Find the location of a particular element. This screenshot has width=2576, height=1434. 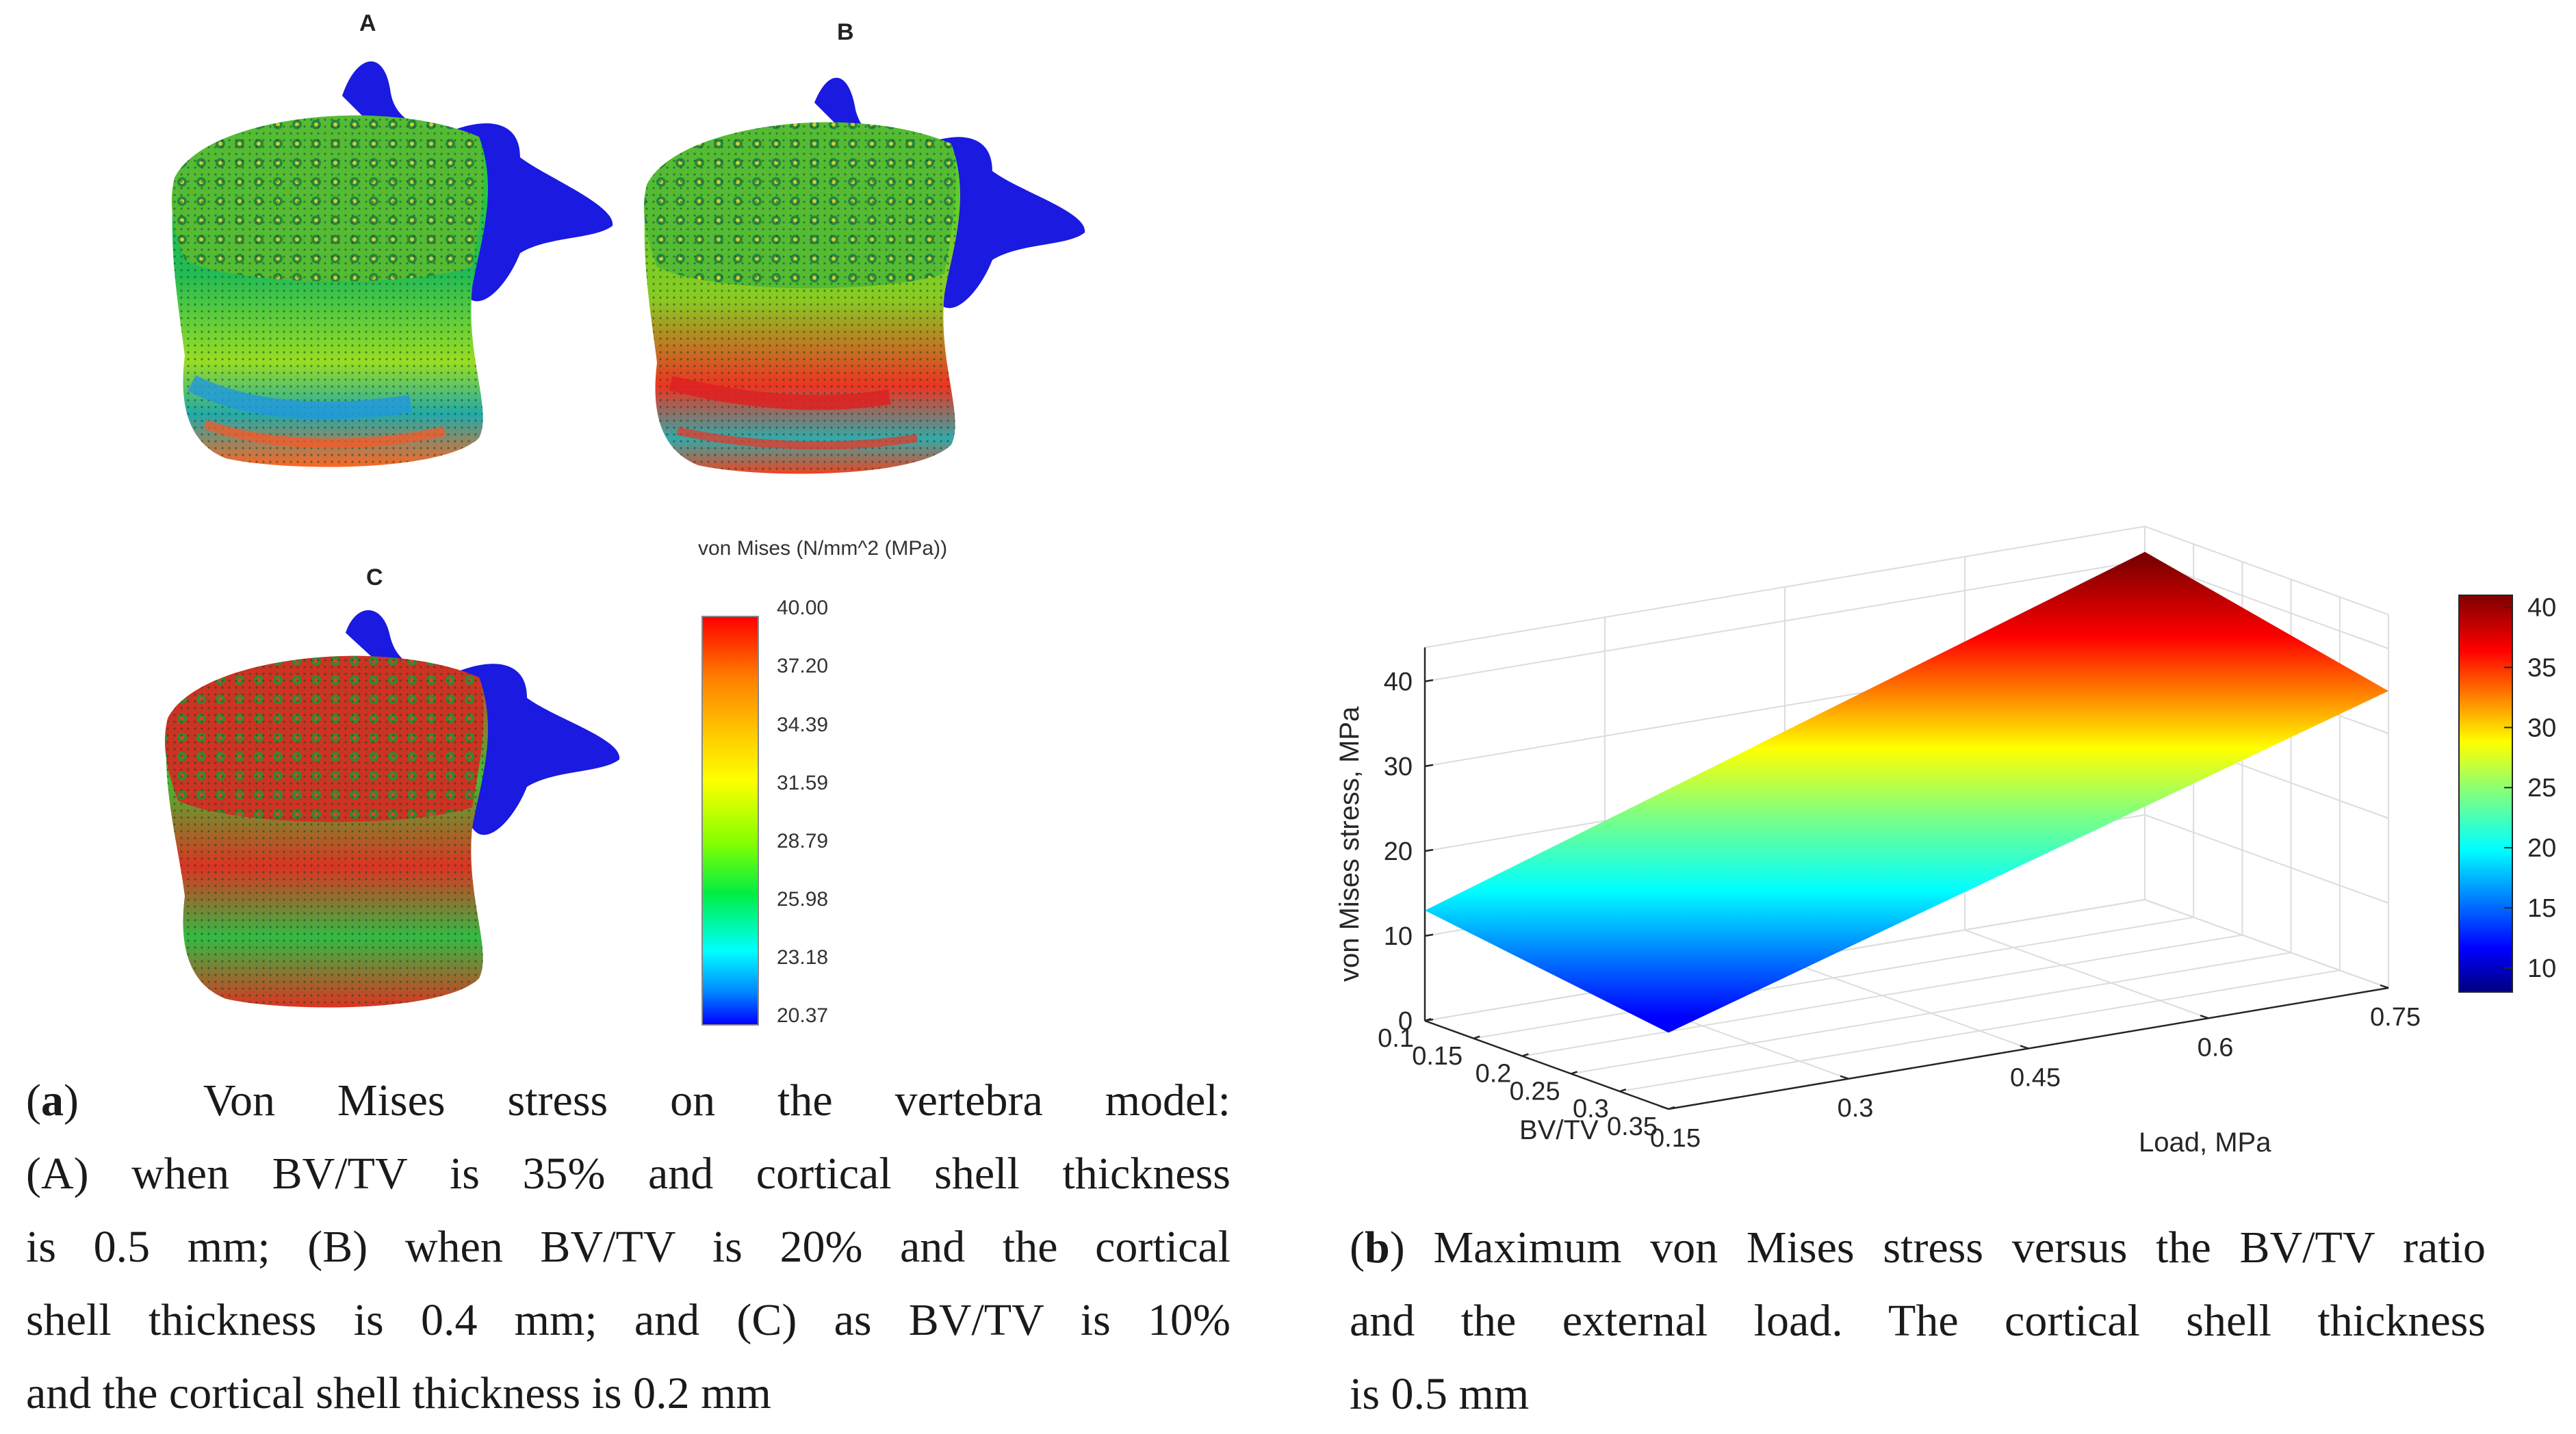

legend-tick: 40.00 is located at coordinates (803, 608).